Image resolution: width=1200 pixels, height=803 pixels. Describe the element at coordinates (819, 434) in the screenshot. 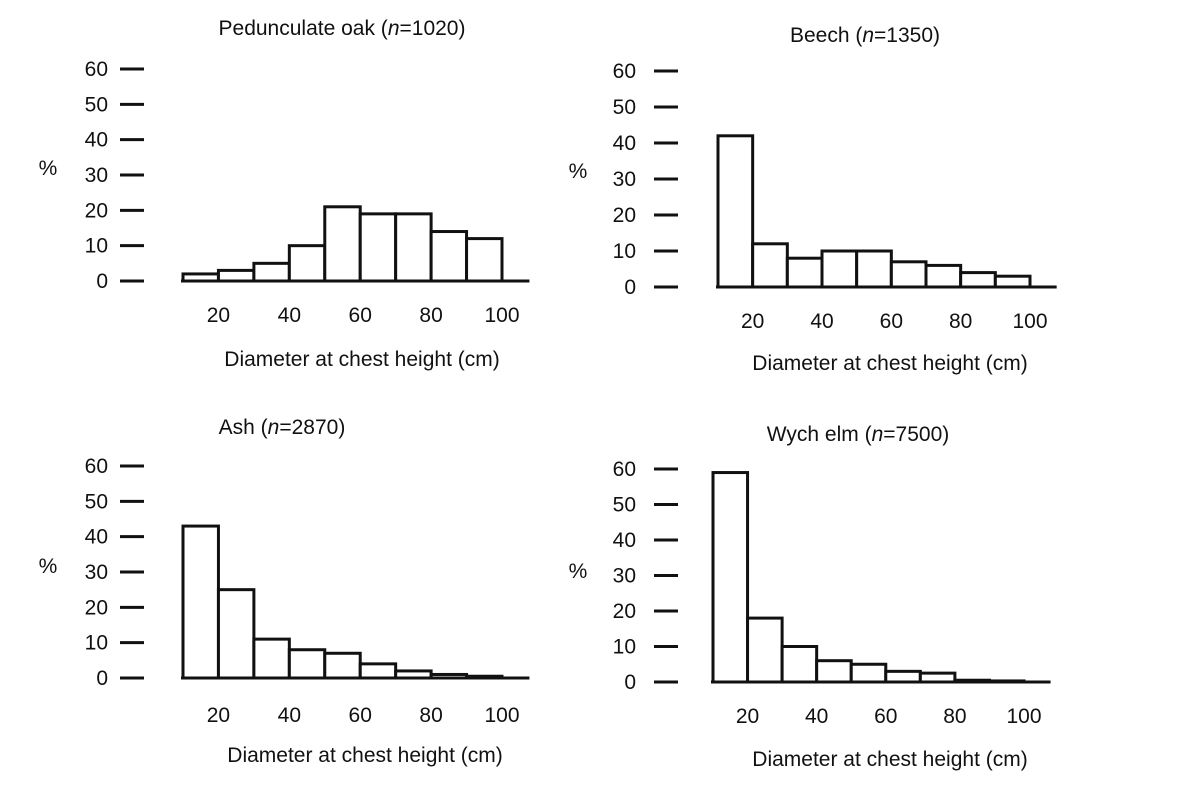

I see `title-name: Wych elm (` at that location.